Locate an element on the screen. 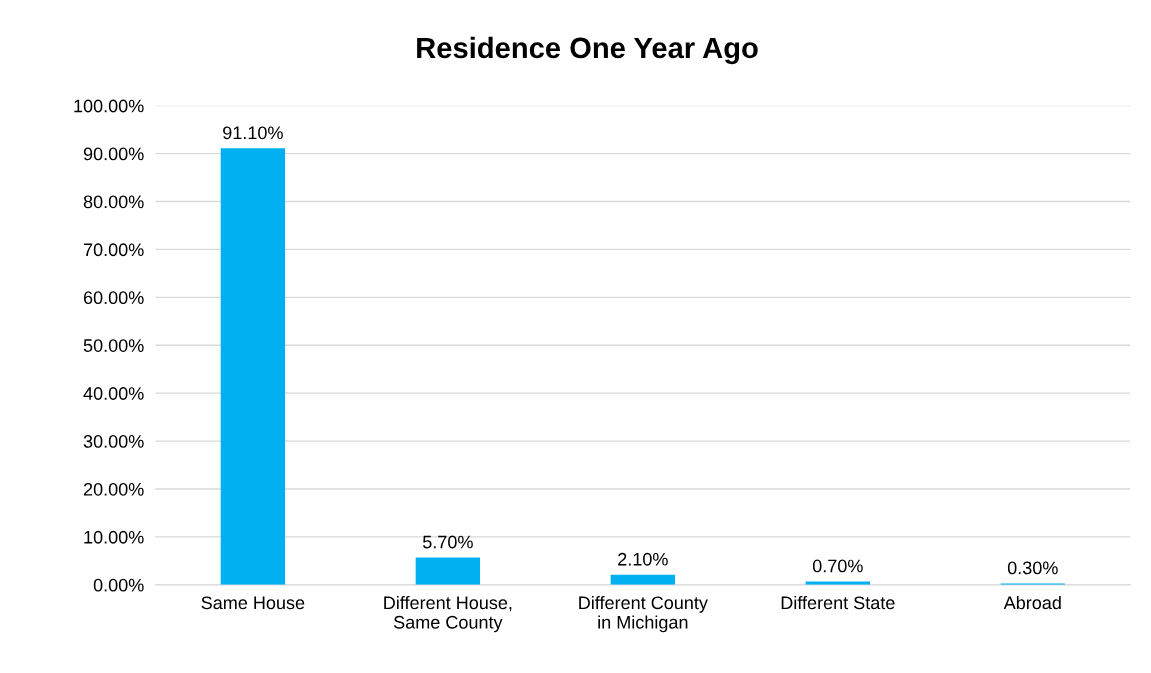 The image size is (1151, 673). y-tick-label: 10.00% is located at coordinates (114, 537).